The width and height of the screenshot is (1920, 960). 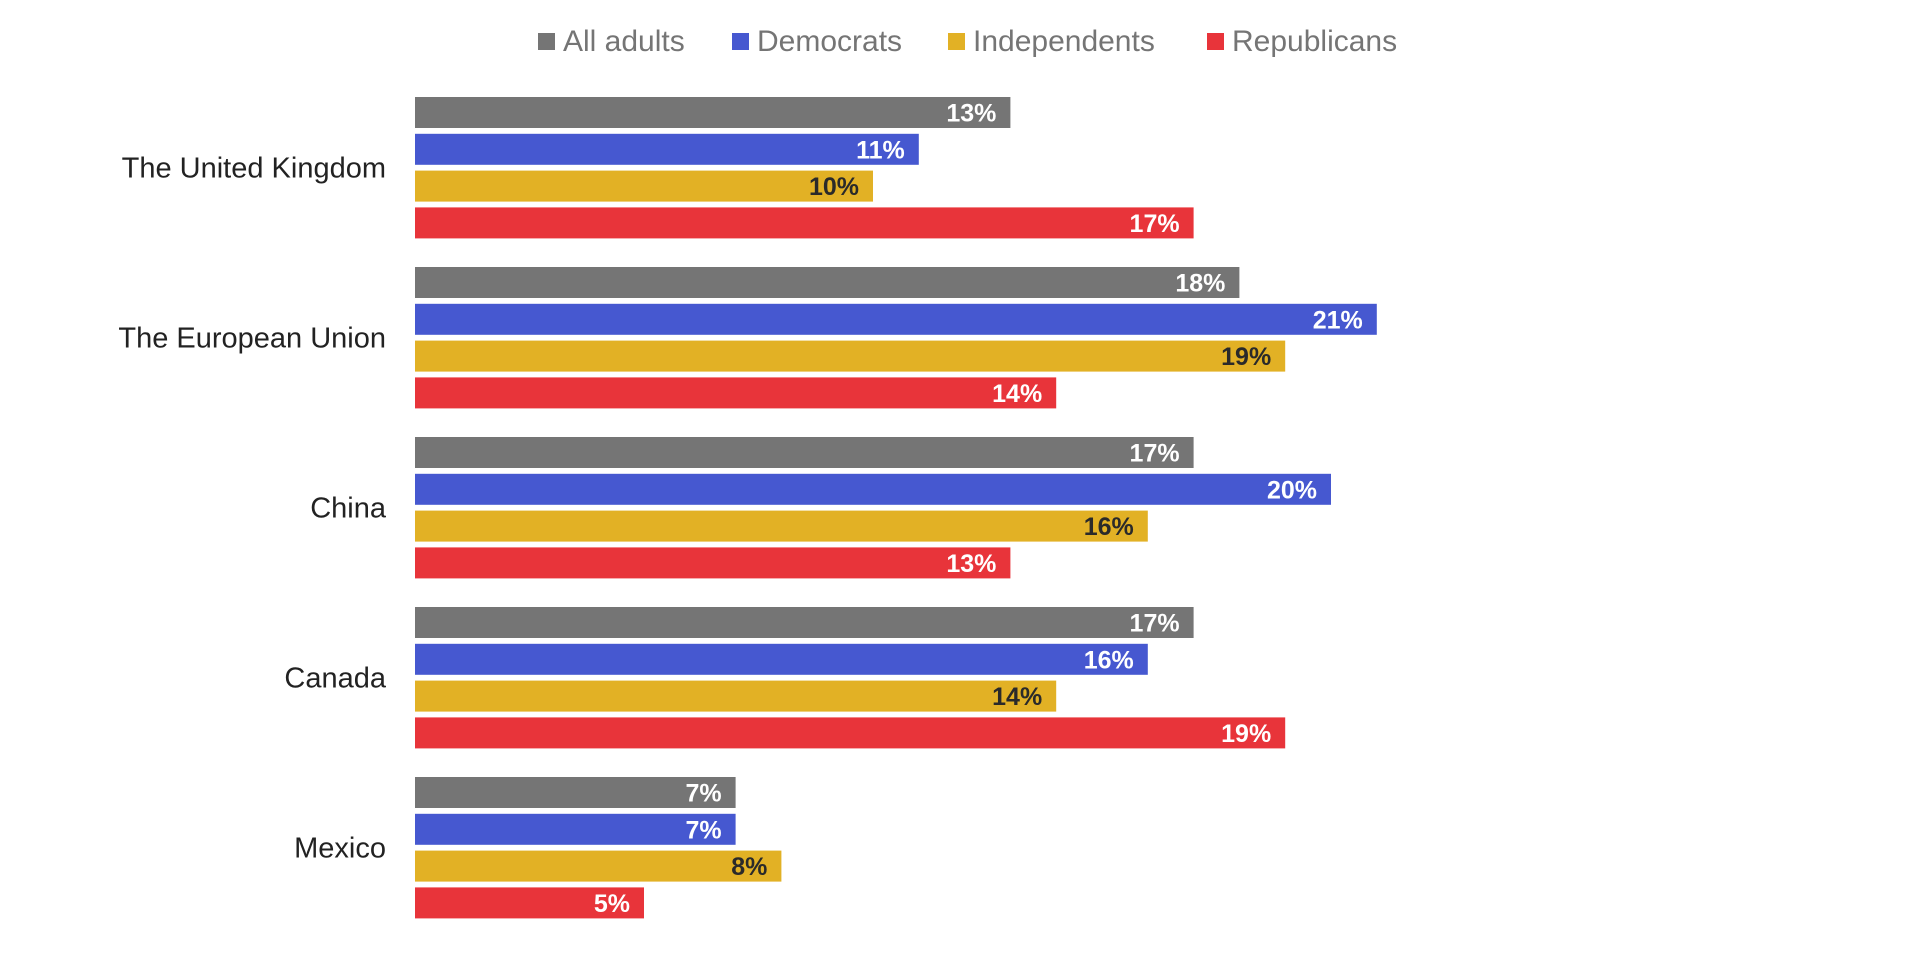 I want to click on value-label-mexico-democrats: 7%, so click(x=703, y=830).